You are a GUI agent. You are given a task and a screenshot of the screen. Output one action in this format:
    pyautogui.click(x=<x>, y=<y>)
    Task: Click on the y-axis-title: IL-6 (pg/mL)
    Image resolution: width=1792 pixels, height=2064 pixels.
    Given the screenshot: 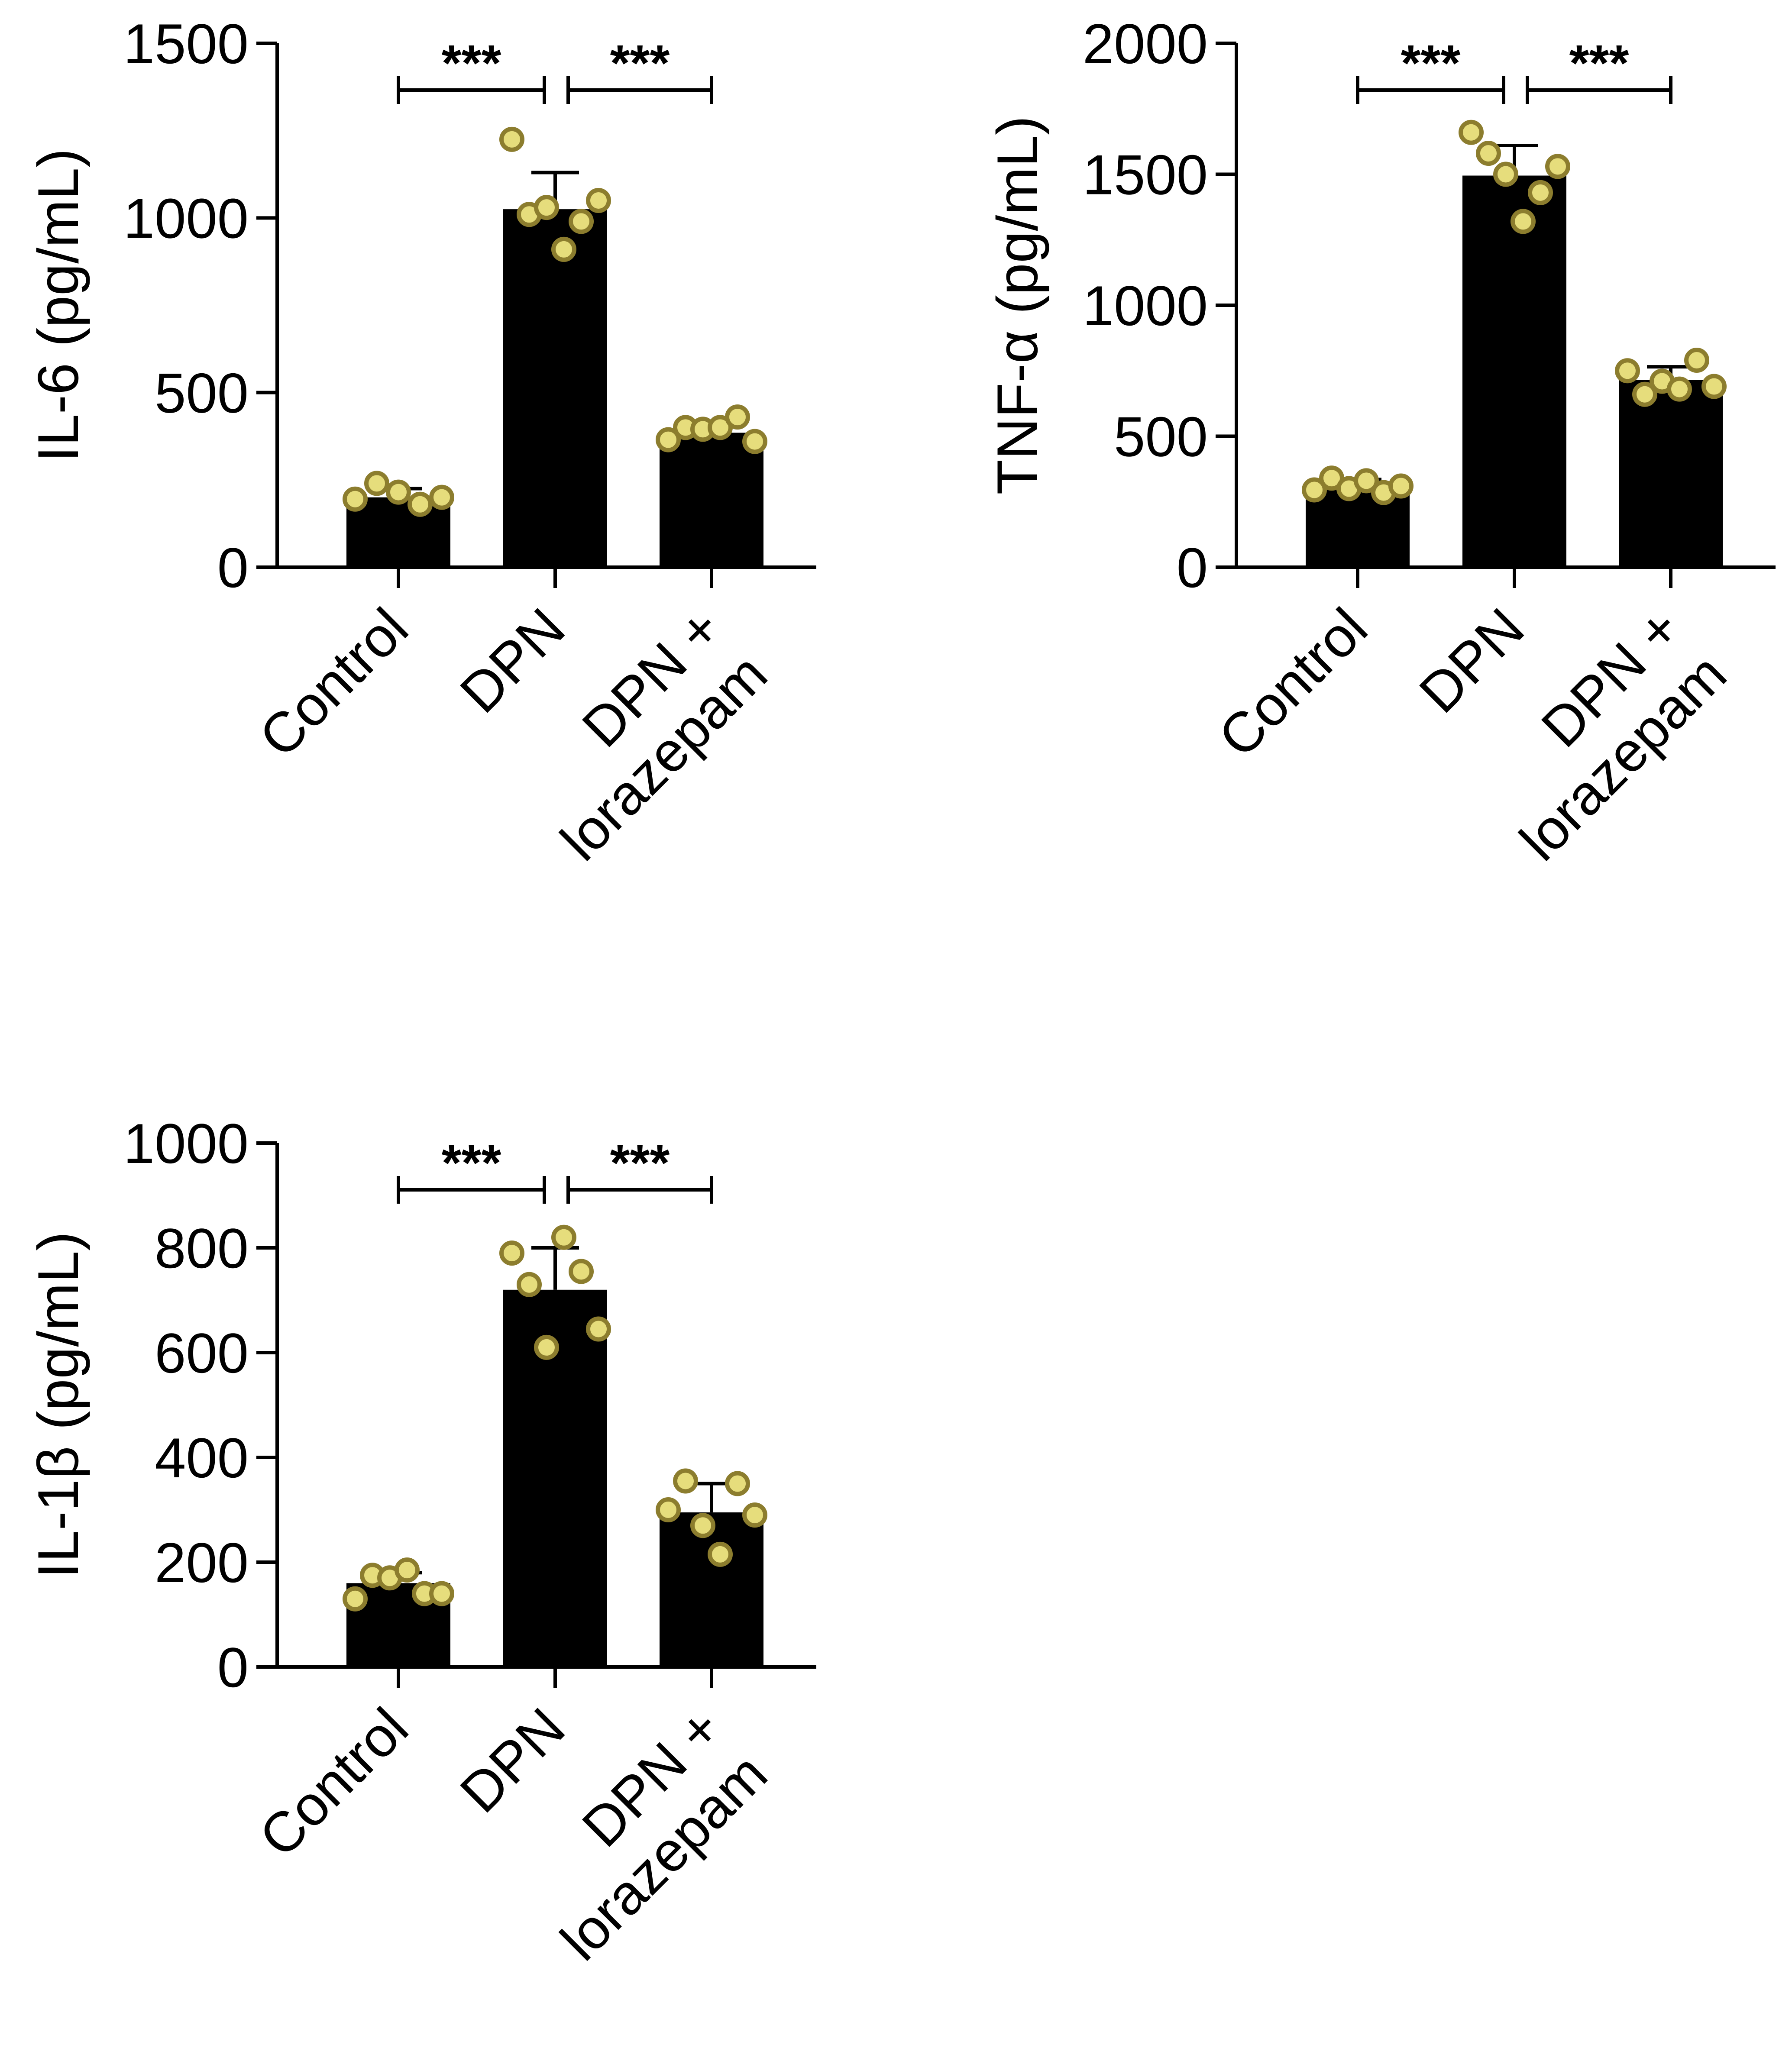 What is the action you would take?
    pyautogui.click(x=58, y=306)
    